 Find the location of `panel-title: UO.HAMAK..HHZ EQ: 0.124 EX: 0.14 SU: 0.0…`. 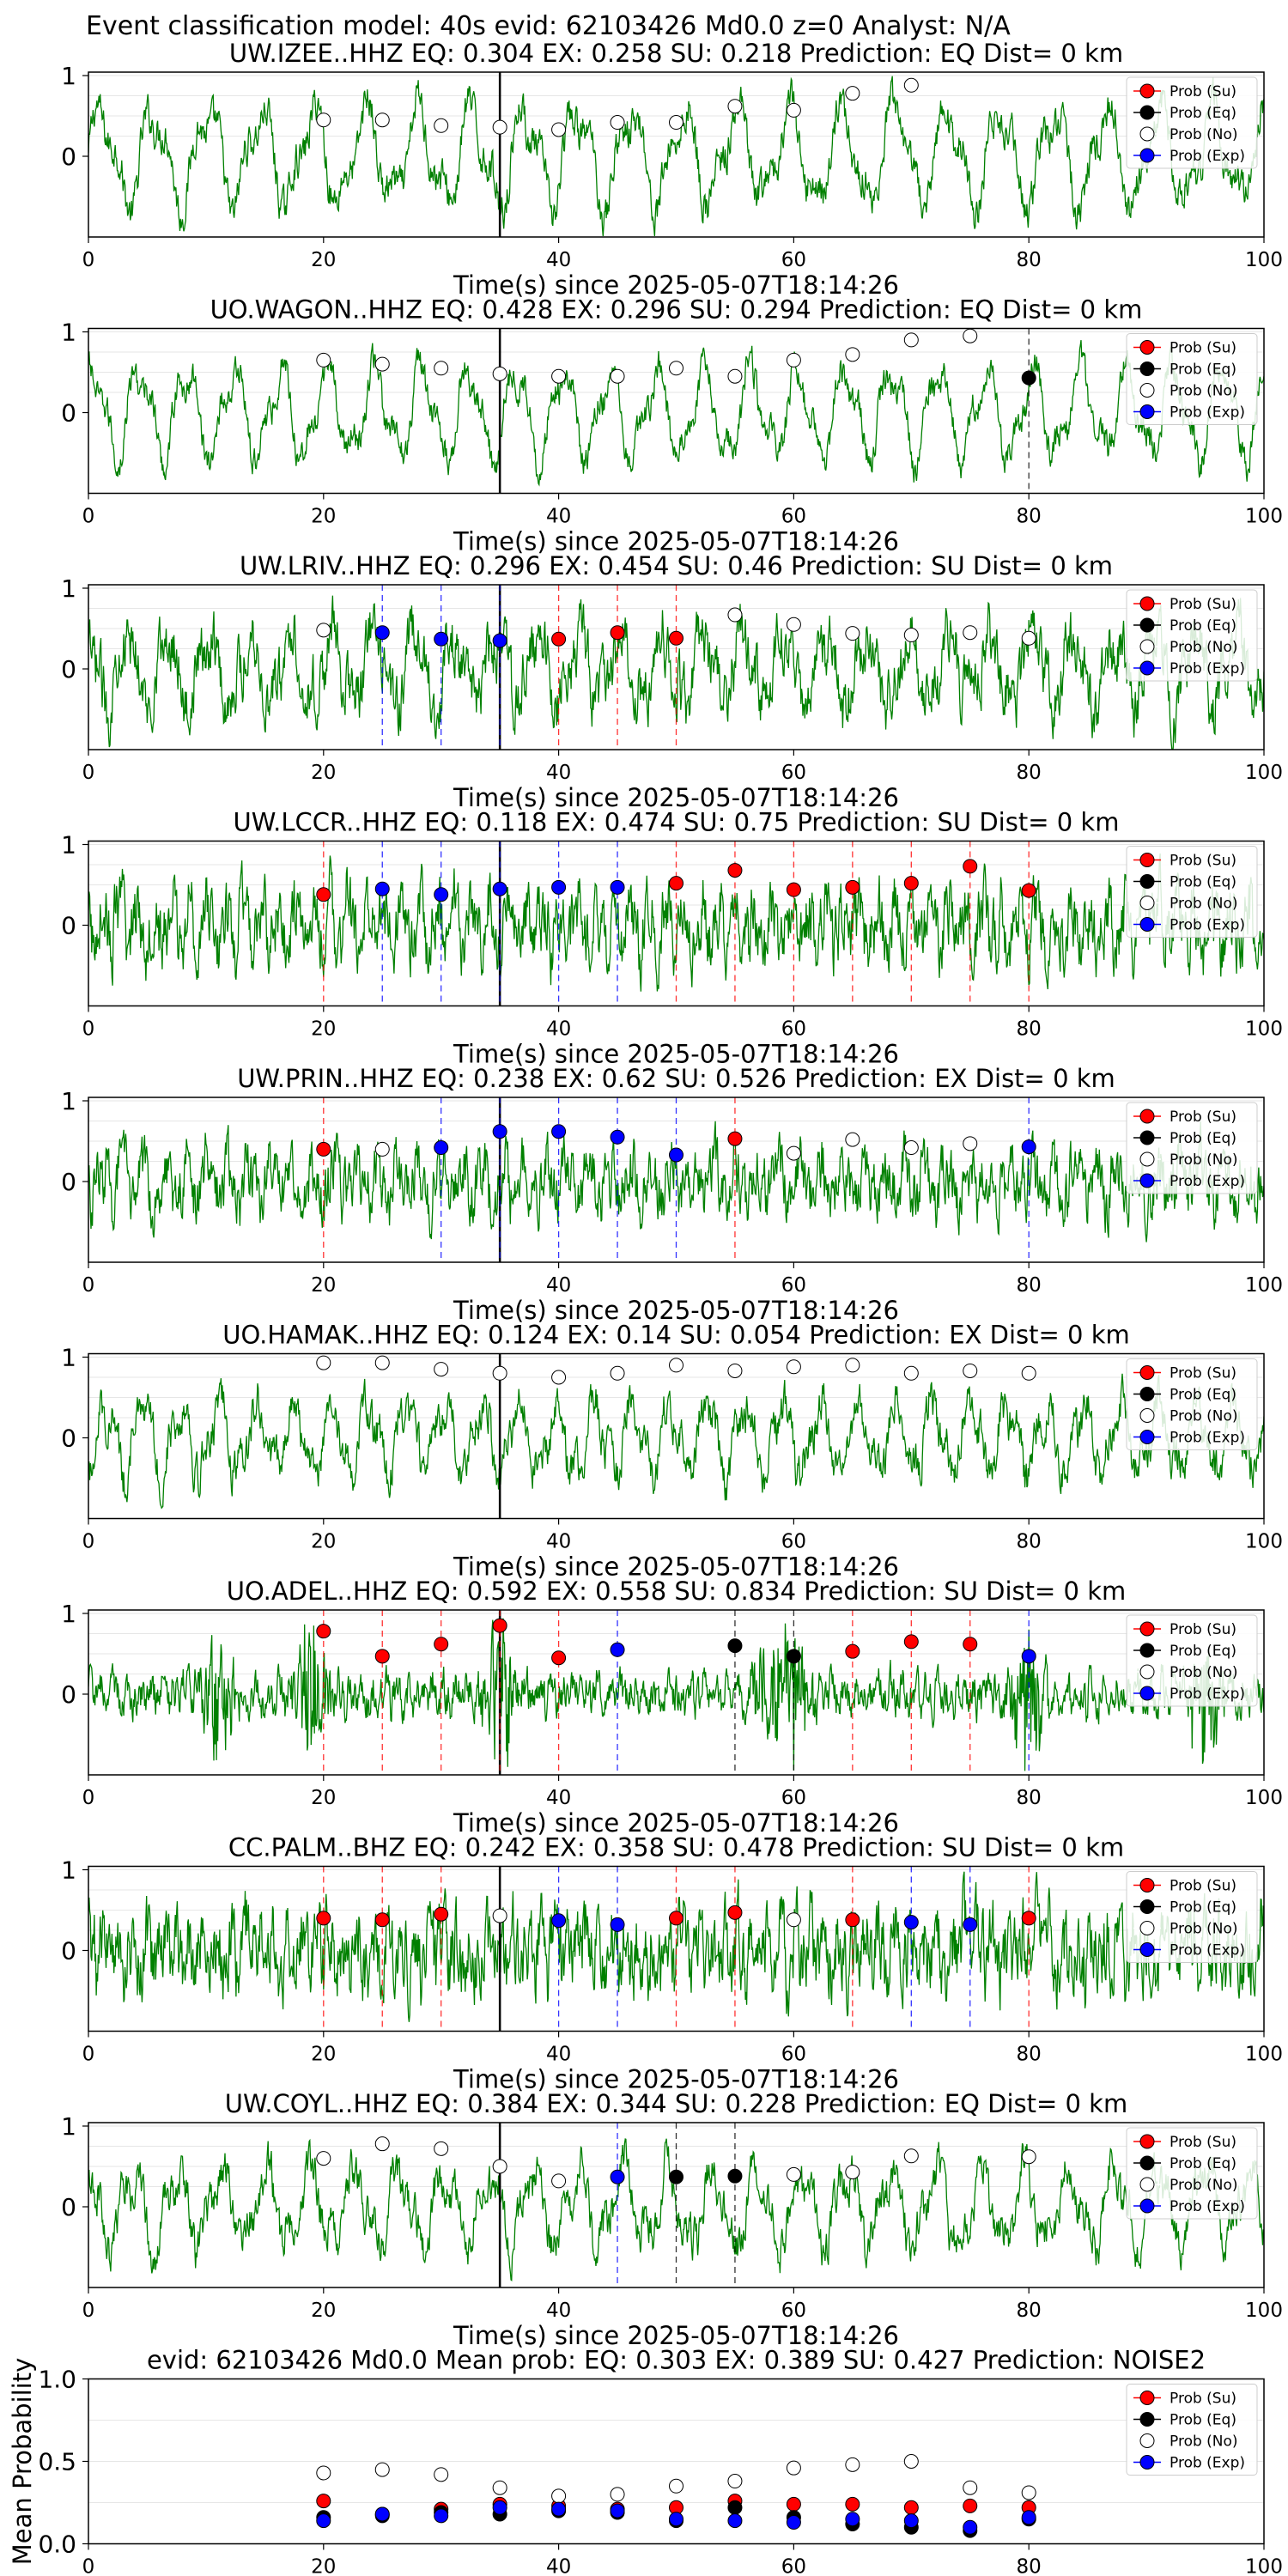

panel-title: UO.HAMAK..HHZ EQ: 0.124 EX: 0.14 SU: 0.0… is located at coordinates (676, 1335).